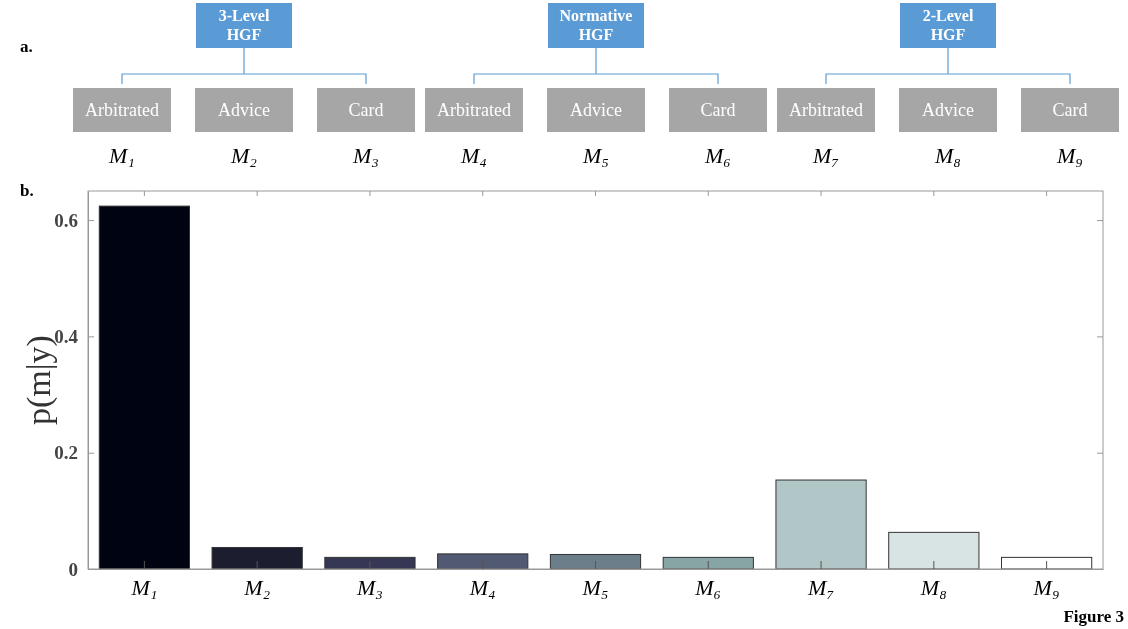  Describe the element at coordinates (244, 155) in the screenshot. I see `text: M₂` at that location.